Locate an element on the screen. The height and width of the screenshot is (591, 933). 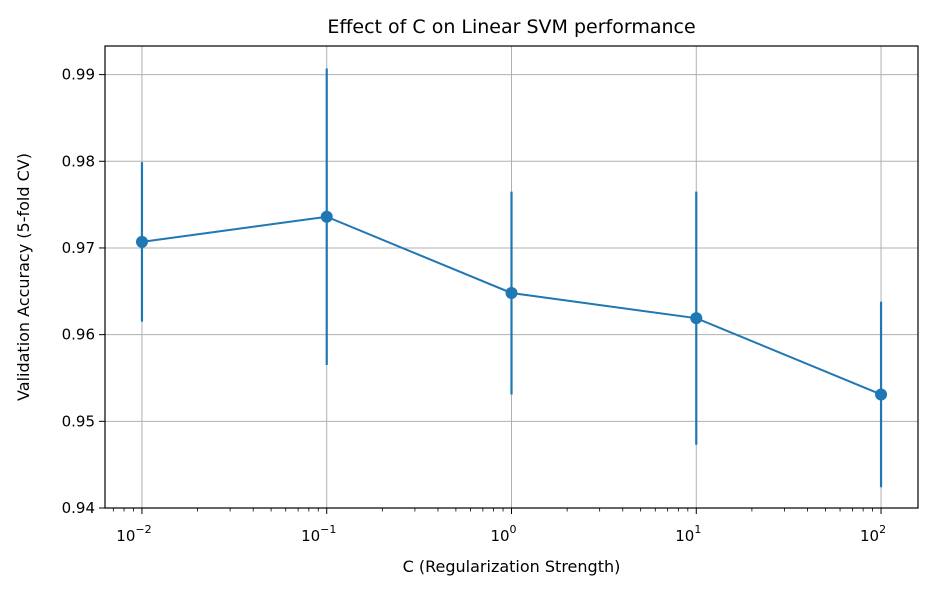
x-tick-label: 10⁻² is located at coordinates (133, 534).